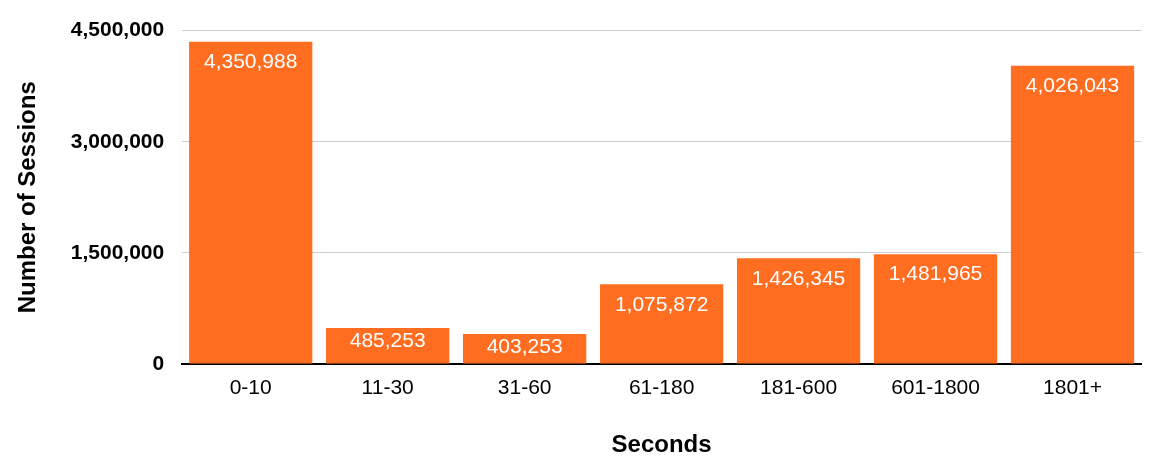  Describe the element at coordinates (387, 387) in the screenshot. I see `x-tick-label: 11-30` at that location.